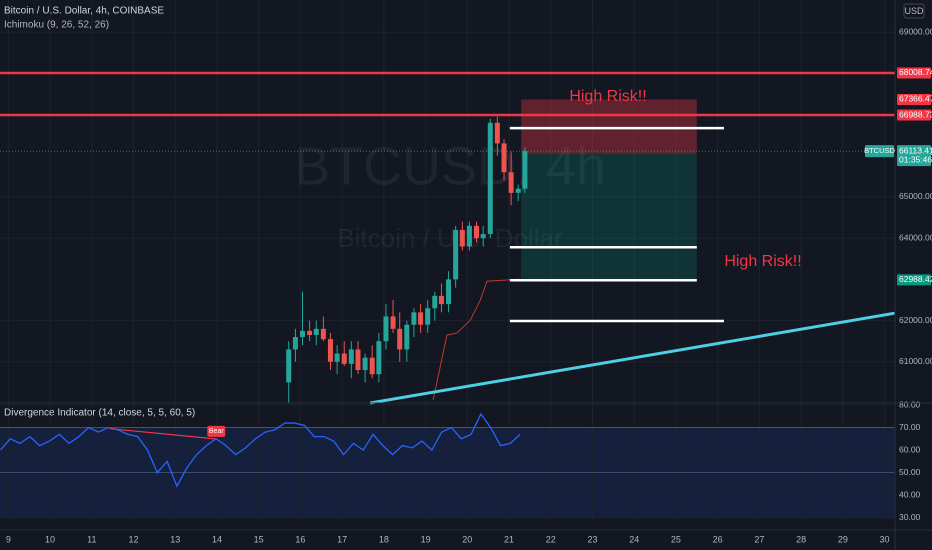 The image size is (932, 550). What do you see at coordinates (467, 539) in the screenshot?
I see `x-tick-label: 20` at bounding box center [467, 539].